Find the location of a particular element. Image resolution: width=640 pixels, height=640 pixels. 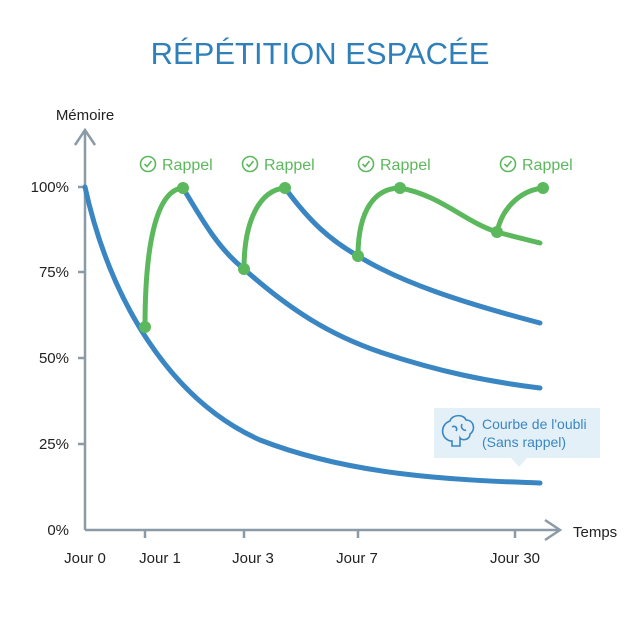

y-tick-label: 25% is located at coordinates (54, 444).